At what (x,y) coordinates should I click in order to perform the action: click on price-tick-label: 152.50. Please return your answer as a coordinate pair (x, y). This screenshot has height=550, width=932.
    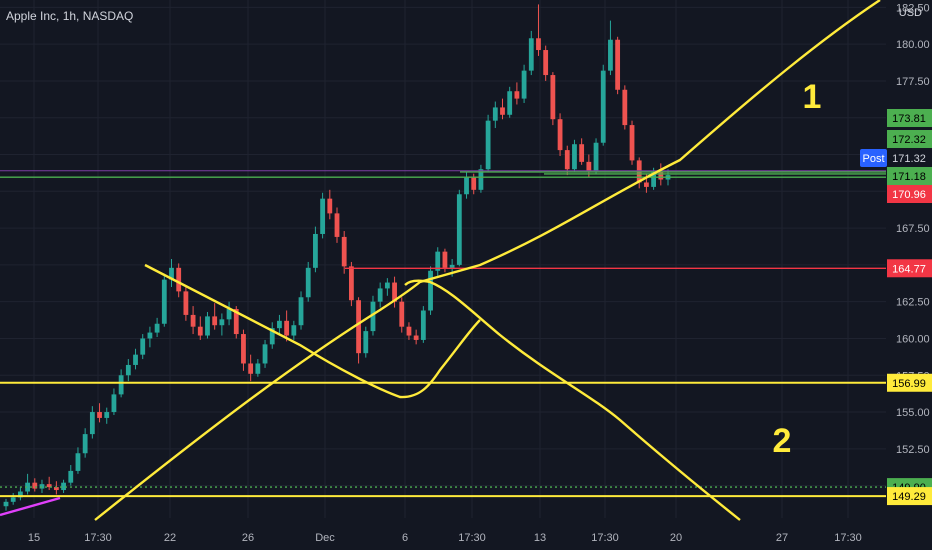
    Looking at the image, I should click on (913, 450).